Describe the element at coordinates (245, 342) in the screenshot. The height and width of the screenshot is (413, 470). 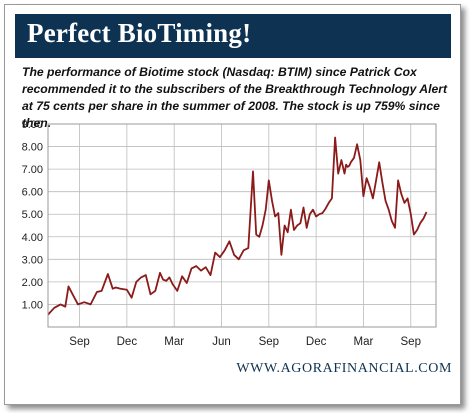
I see `x-tick-labels: Sep Dec Mar Jun Sep Dec Mar Sep` at that location.